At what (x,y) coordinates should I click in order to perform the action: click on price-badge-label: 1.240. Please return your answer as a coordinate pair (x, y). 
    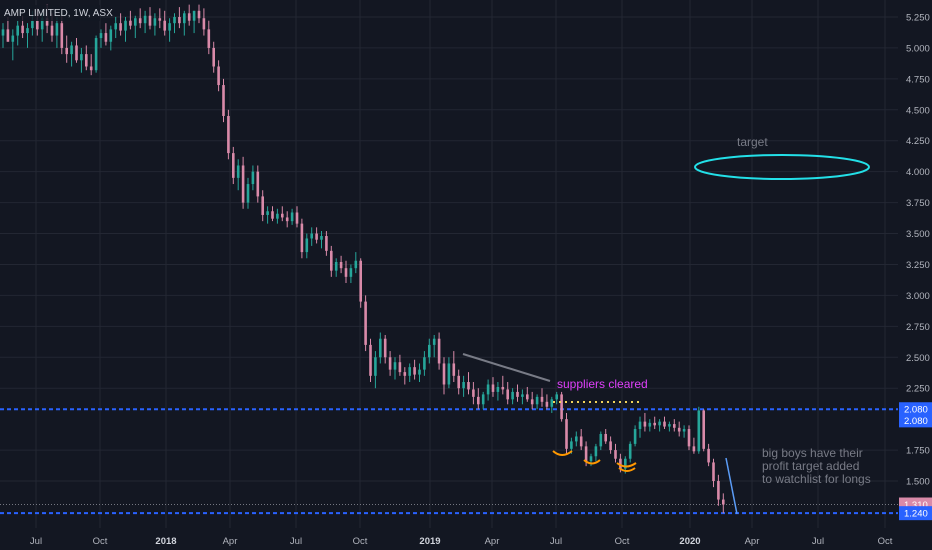
    Looking at the image, I should click on (916, 514).